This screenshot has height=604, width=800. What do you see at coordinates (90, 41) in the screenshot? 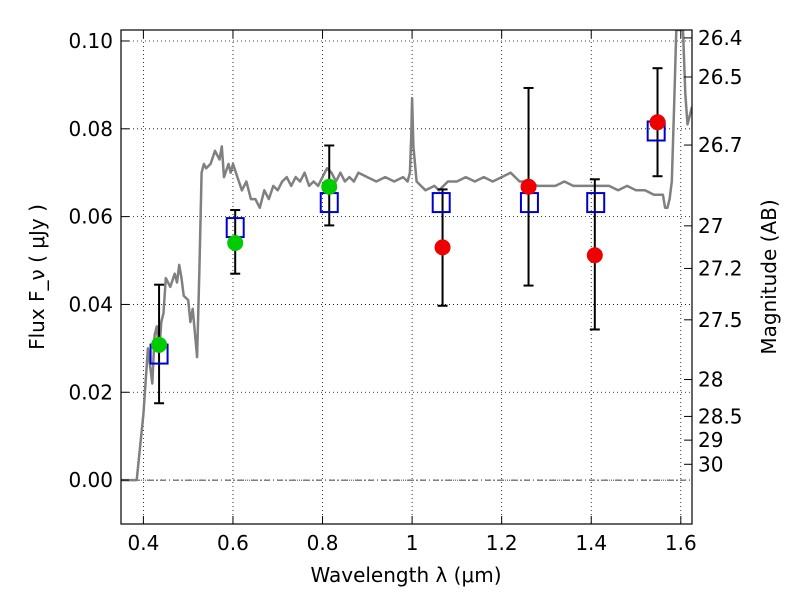
I see `y-tick-label: 0.10` at bounding box center [90, 41].